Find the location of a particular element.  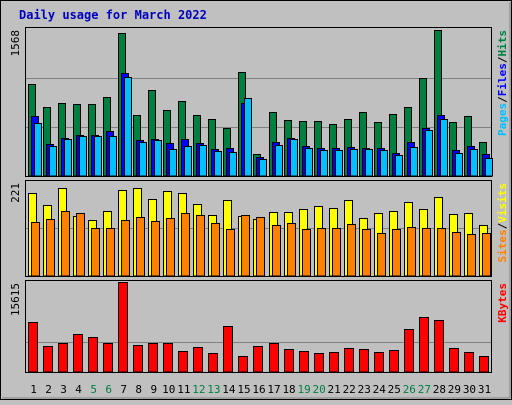

x-tick-label-day-16: 16 is located at coordinates (258, 389).